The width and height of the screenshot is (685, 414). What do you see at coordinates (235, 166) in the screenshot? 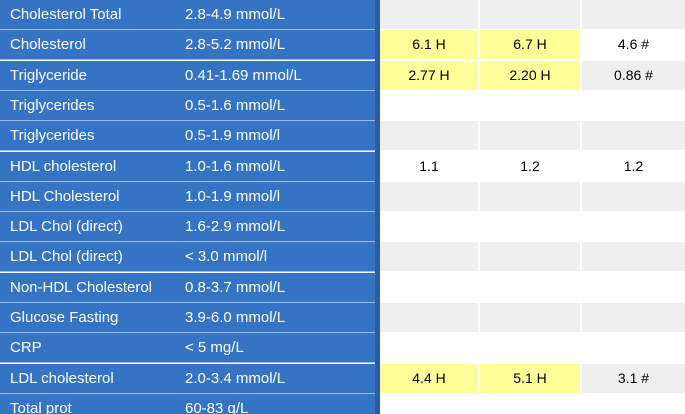
I see `reference-range: 1.0-1.6 mmol/L` at bounding box center [235, 166].